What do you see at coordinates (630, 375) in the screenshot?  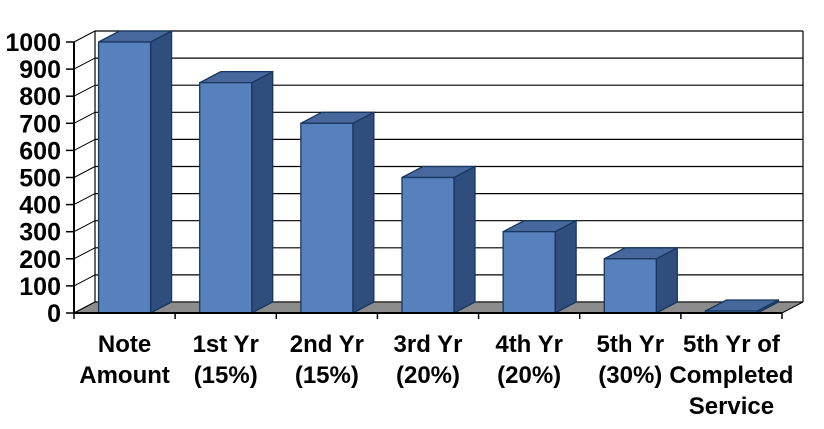 I see `x-category-label: (30%)` at bounding box center [630, 375].